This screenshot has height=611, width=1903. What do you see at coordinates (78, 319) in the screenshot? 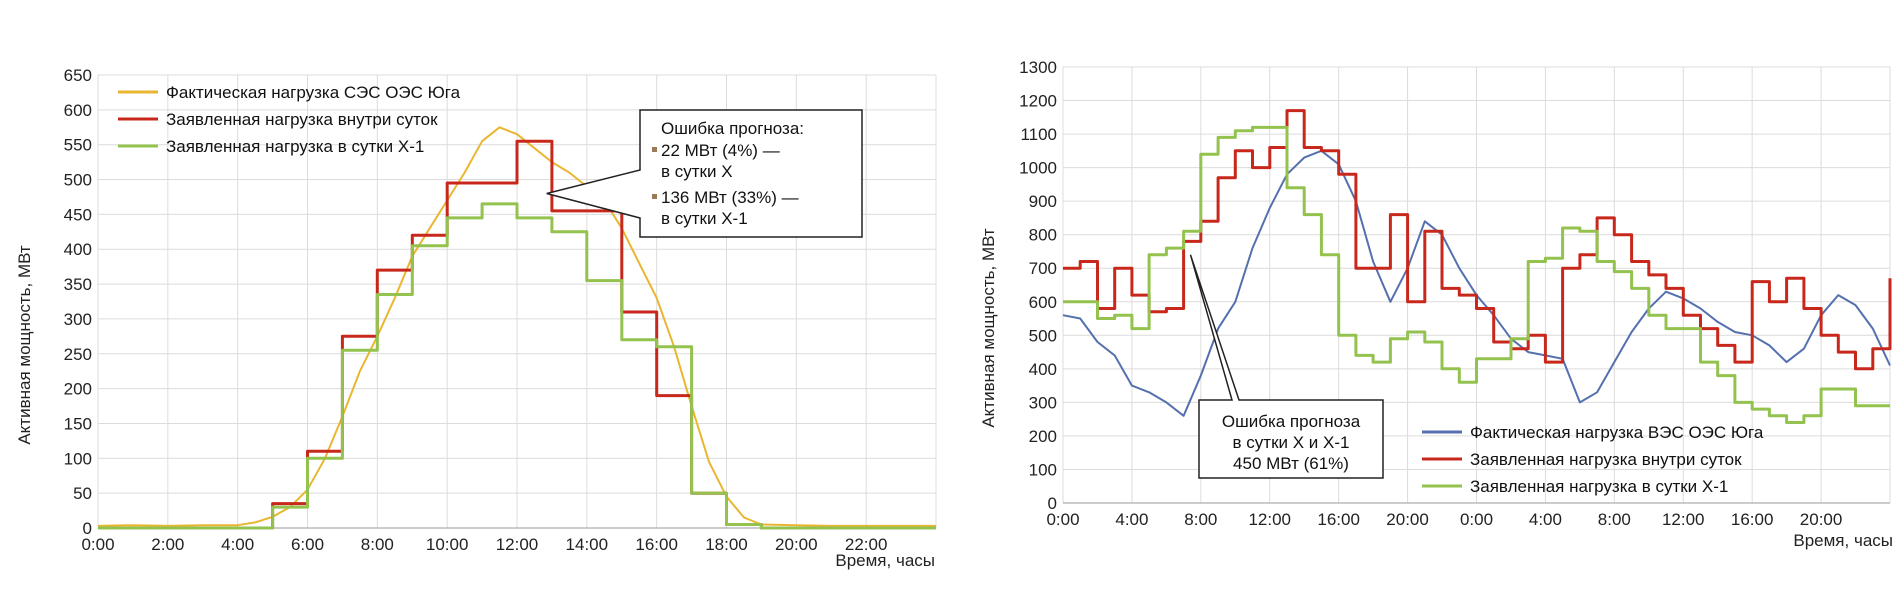
I see `solar-chart-y-tick-label: 300` at bounding box center [78, 319].